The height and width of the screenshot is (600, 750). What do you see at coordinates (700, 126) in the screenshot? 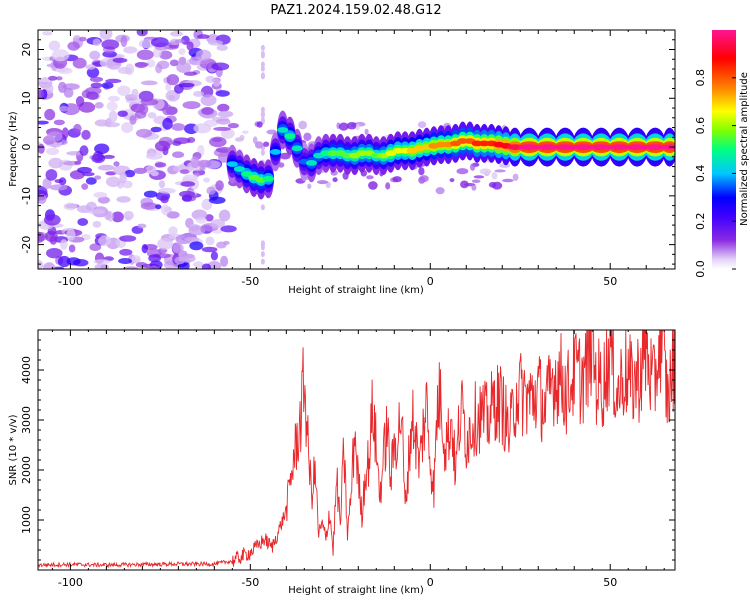
I see `colorbar-tick-label: 0.6` at bounding box center [700, 126].